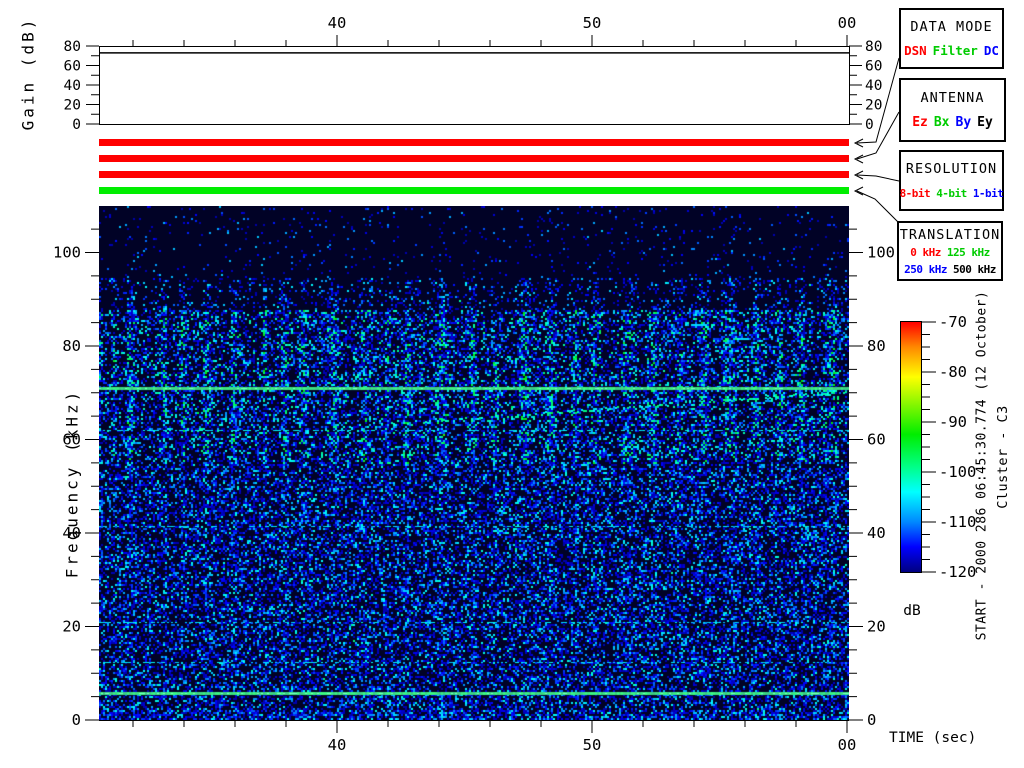  I want to click on legend-box-translation: TRANSLATION 0 kHz 125 kHz 250 kHz 500 kHz, so click(950, 251).